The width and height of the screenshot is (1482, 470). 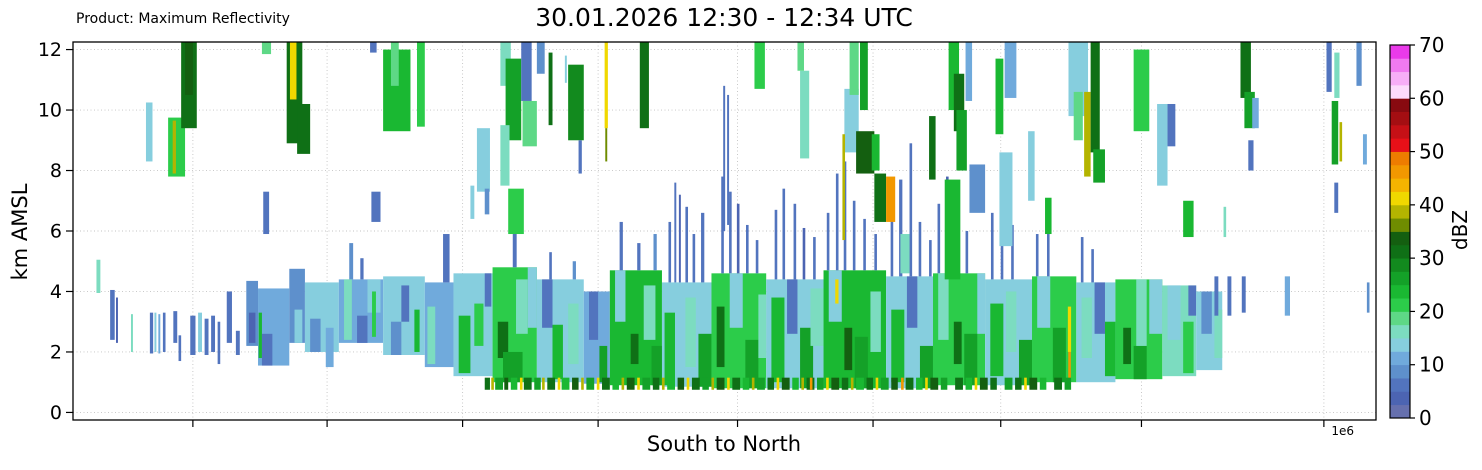 What do you see at coordinates (724, 444) in the screenshot?
I see `x-axis-label: South to North` at bounding box center [724, 444].